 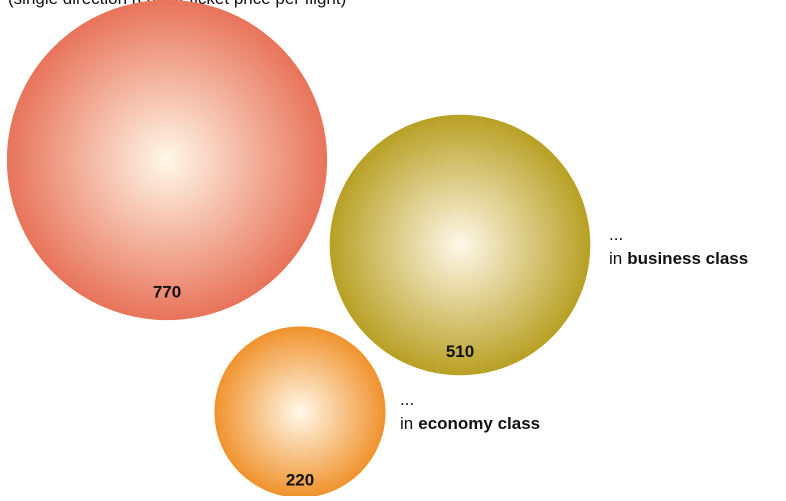 What do you see at coordinates (687, 258) in the screenshot?
I see `annotation-emphasis: business class` at bounding box center [687, 258].